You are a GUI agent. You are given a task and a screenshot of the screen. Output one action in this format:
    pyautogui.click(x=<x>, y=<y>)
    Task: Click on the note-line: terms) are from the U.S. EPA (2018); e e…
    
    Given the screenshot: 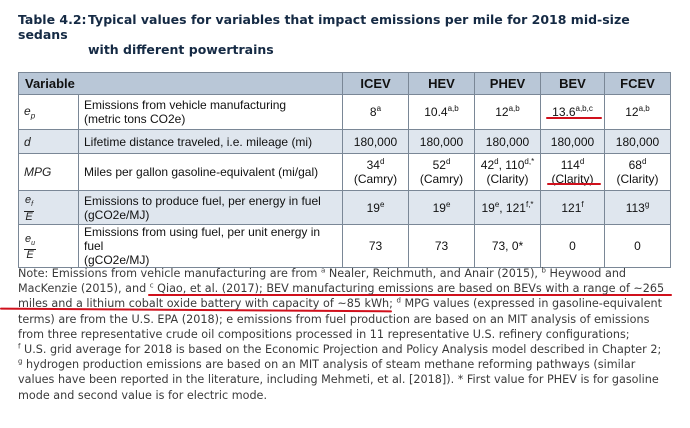 What is the action you would take?
    pyautogui.click(x=334, y=319)
    